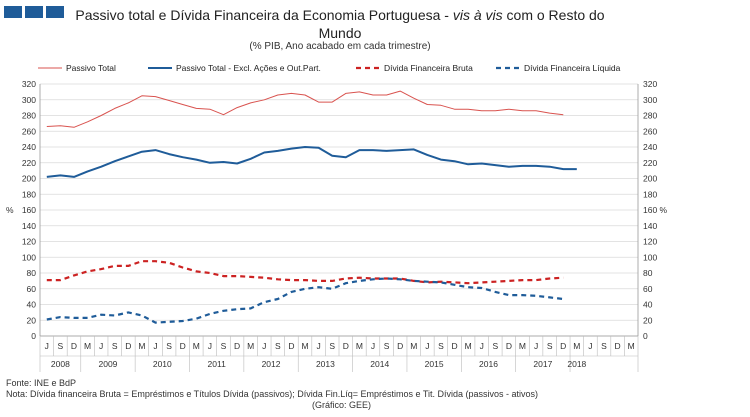  I want to click on y-tick-label-right: 320, so click(650, 84).